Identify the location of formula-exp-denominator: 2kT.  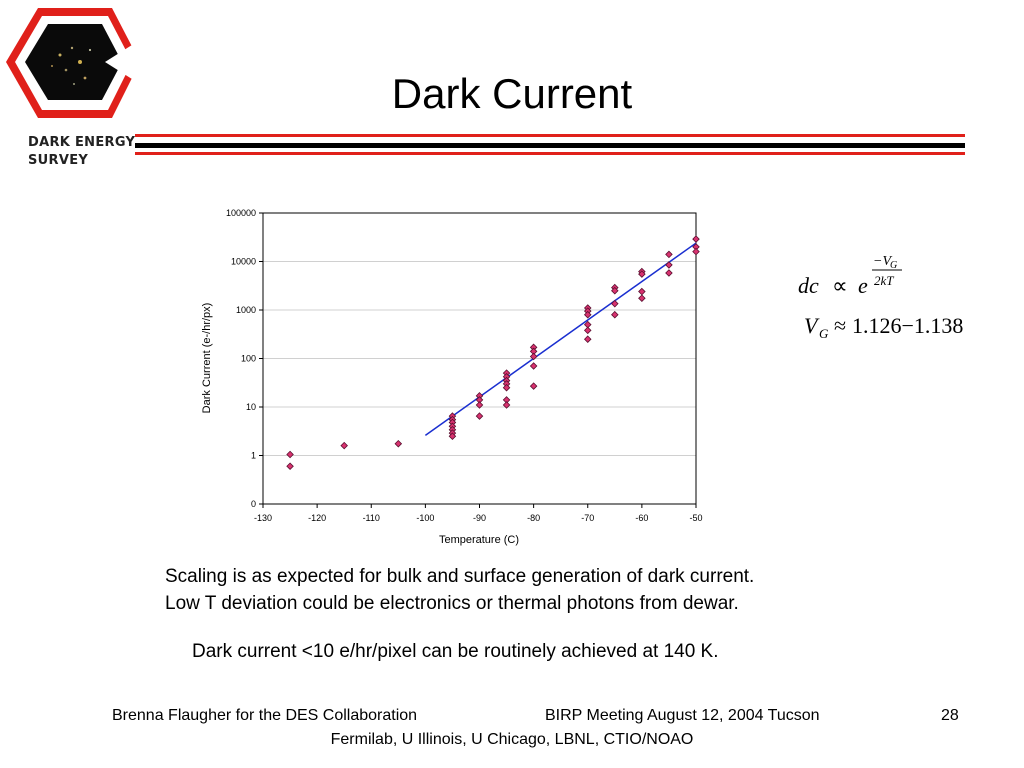
(884, 280).